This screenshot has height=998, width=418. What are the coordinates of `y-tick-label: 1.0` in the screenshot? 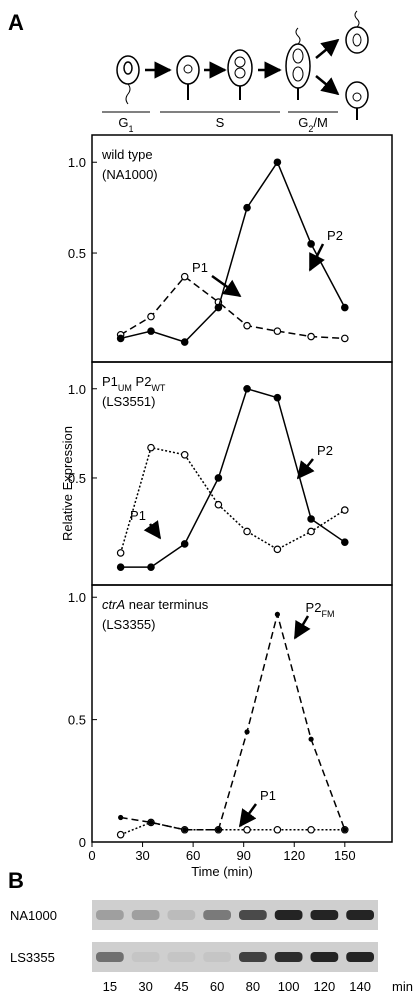 It's located at (77, 597).